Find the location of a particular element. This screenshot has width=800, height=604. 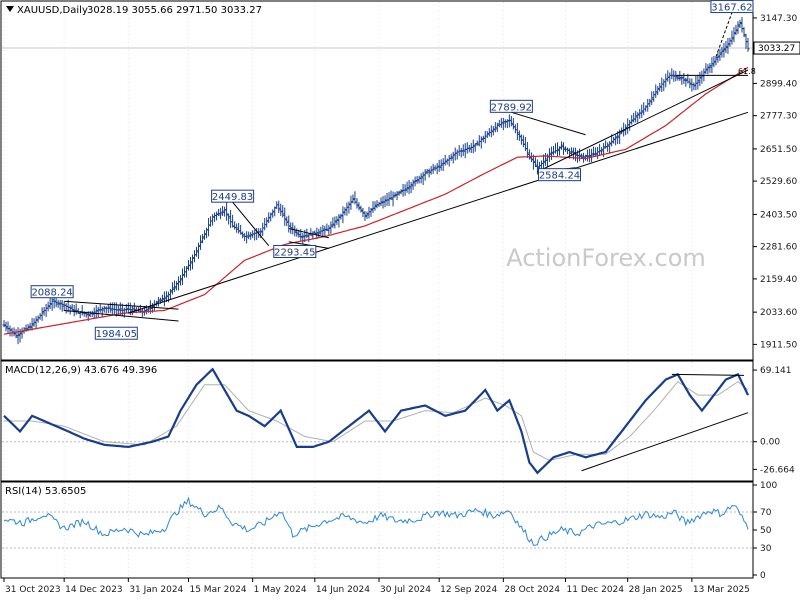

x-tick-label: 28 Oct 2024 is located at coordinates (532, 590).